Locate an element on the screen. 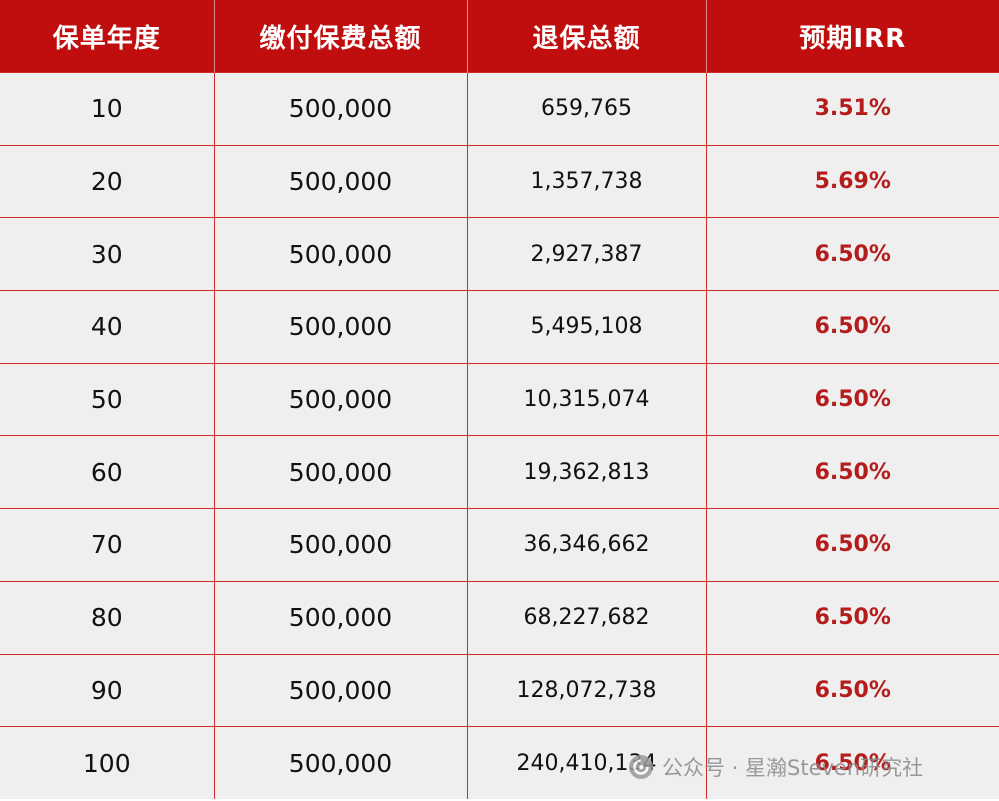  table-row: 50 500,000 10,315,074 6.50% is located at coordinates (499, 399).